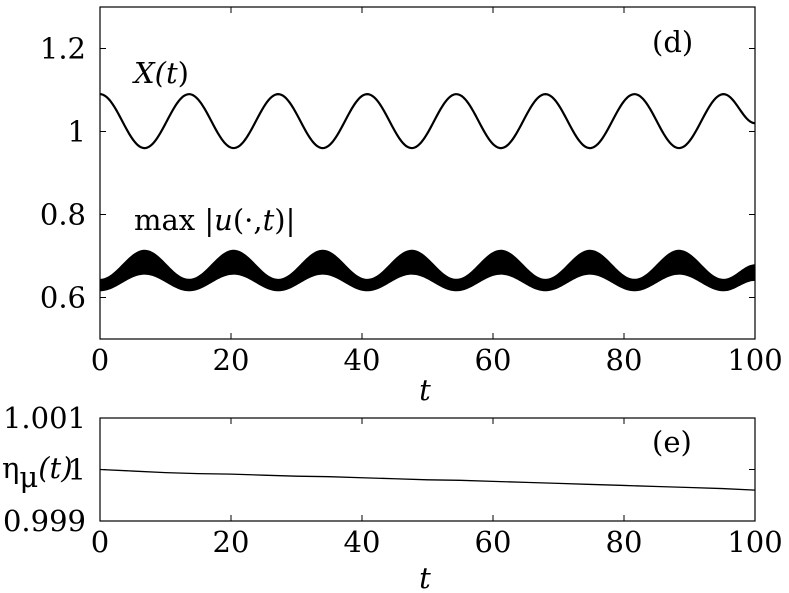 The height and width of the screenshot is (593, 789). Describe the element at coordinates (63, 298) in the screenshot. I see `panel-d-y-tick-label: 0.6` at that location.